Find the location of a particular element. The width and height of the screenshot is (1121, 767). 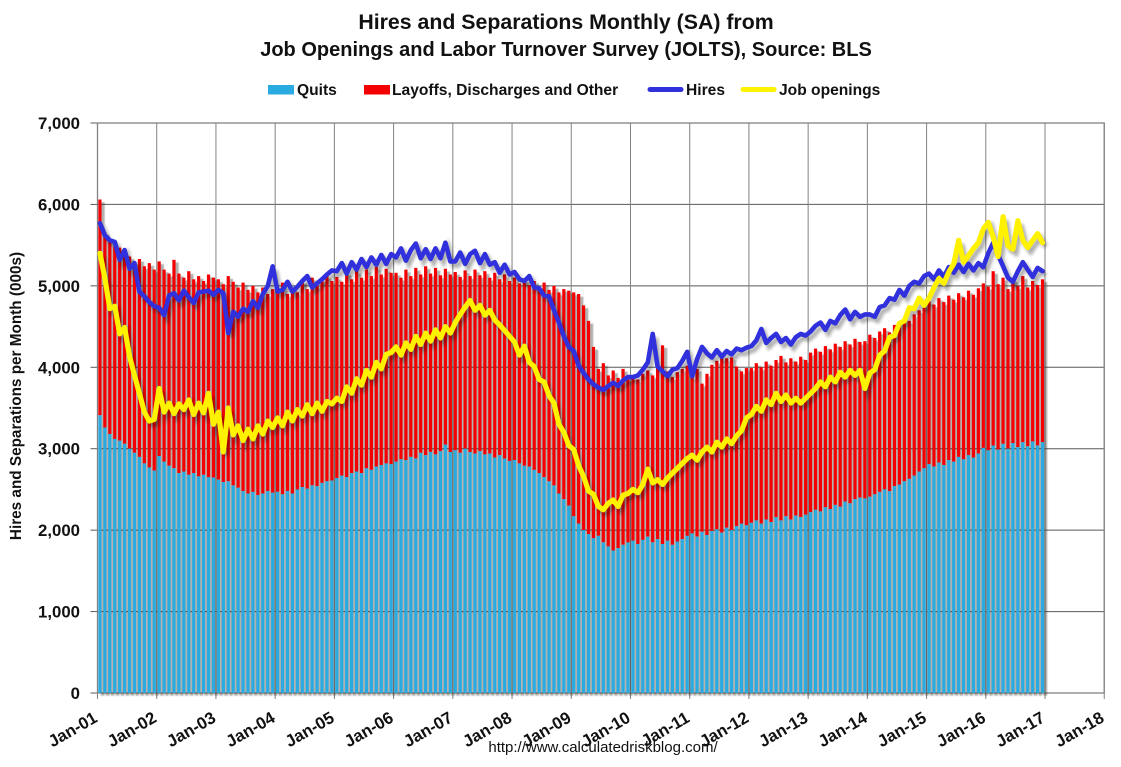

svg-text: Job openings is located at coordinates (830, 90).